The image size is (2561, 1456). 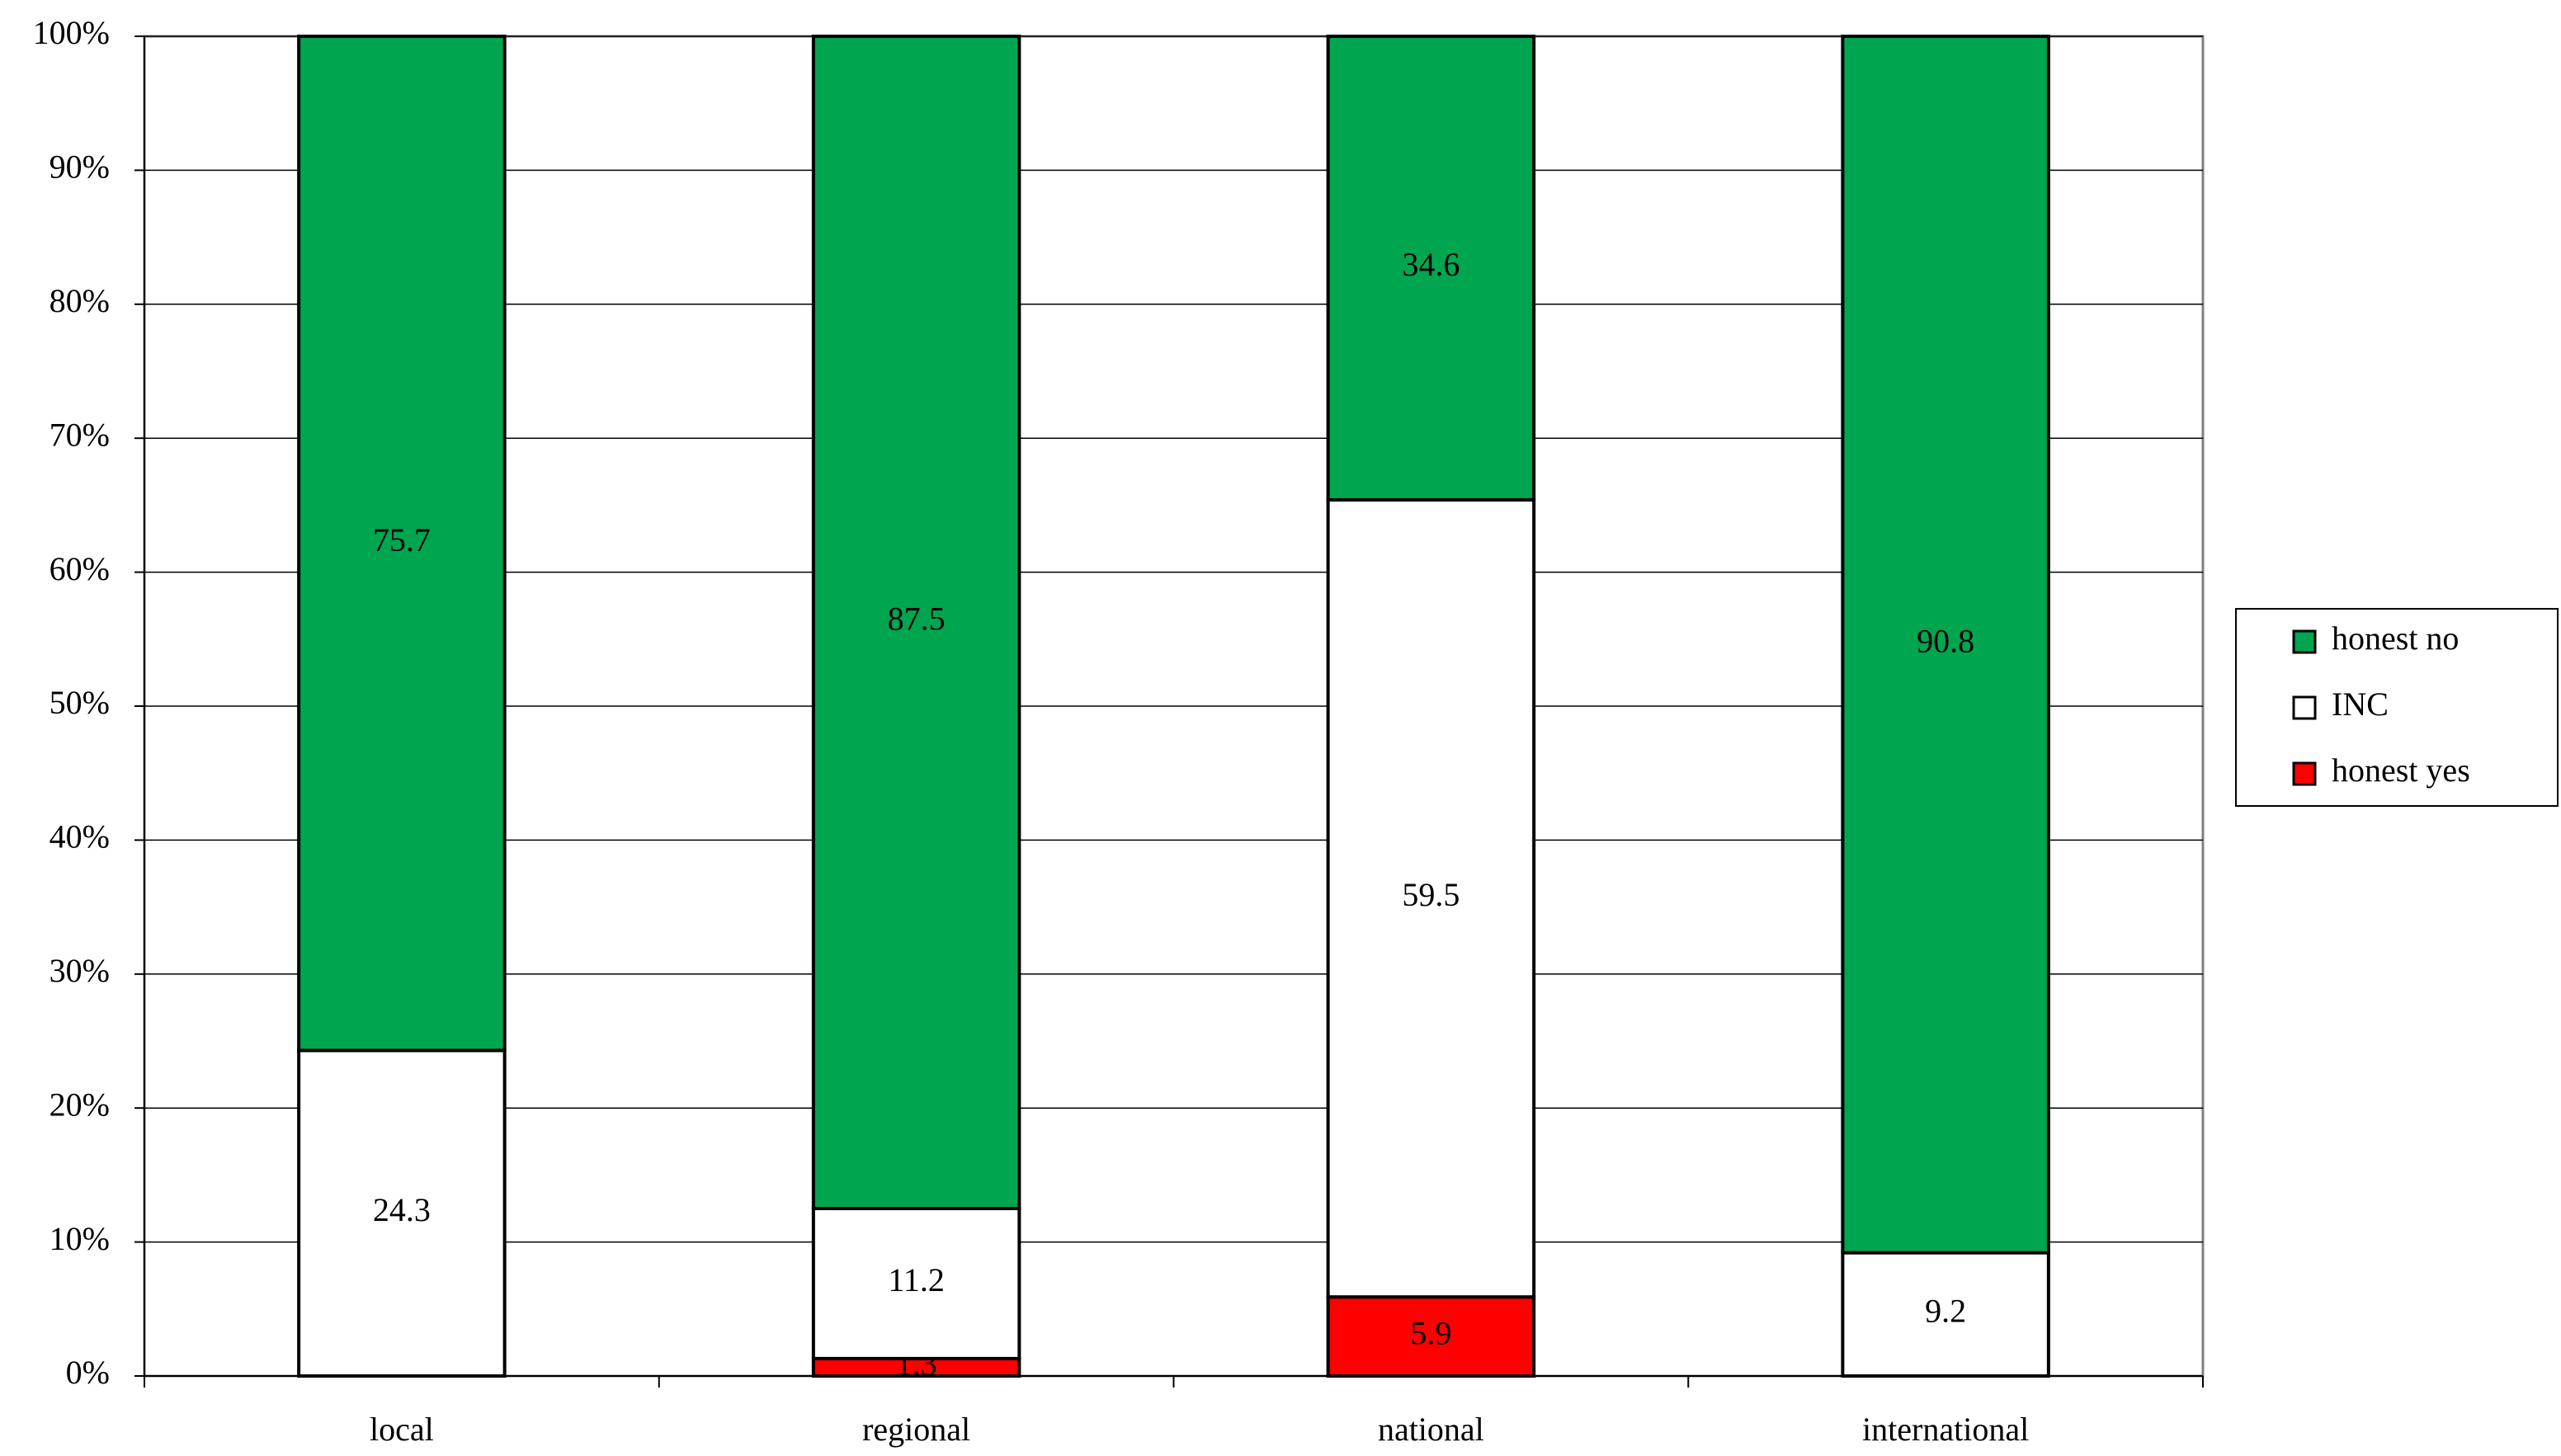 I want to click on y-tick-label: 0%, so click(x=88, y=1372).